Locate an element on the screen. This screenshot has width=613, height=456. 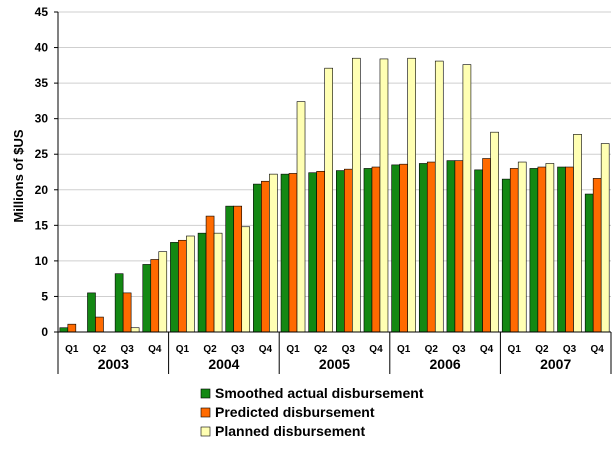
y-tick-label: 10 is located at coordinates (42, 261).